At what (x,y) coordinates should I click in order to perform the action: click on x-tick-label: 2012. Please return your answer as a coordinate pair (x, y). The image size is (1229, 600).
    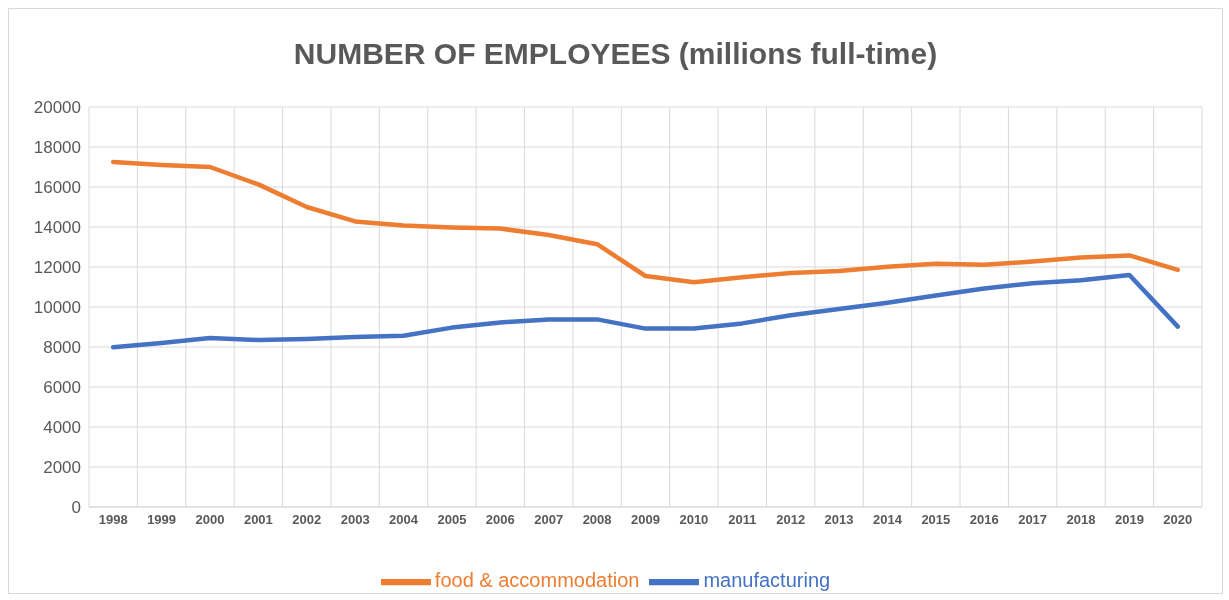
    Looking at the image, I should click on (791, 520).